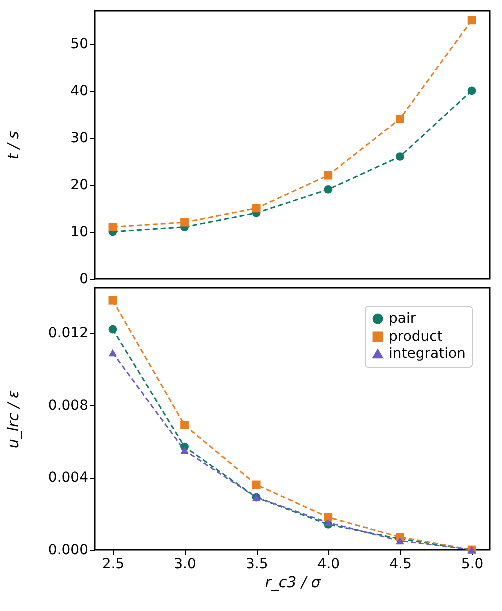 The image size is (502, 611). Describe the element at coordinates (401, 564) in the screenshot. I see `x-tick-label: 4.5` at that location.